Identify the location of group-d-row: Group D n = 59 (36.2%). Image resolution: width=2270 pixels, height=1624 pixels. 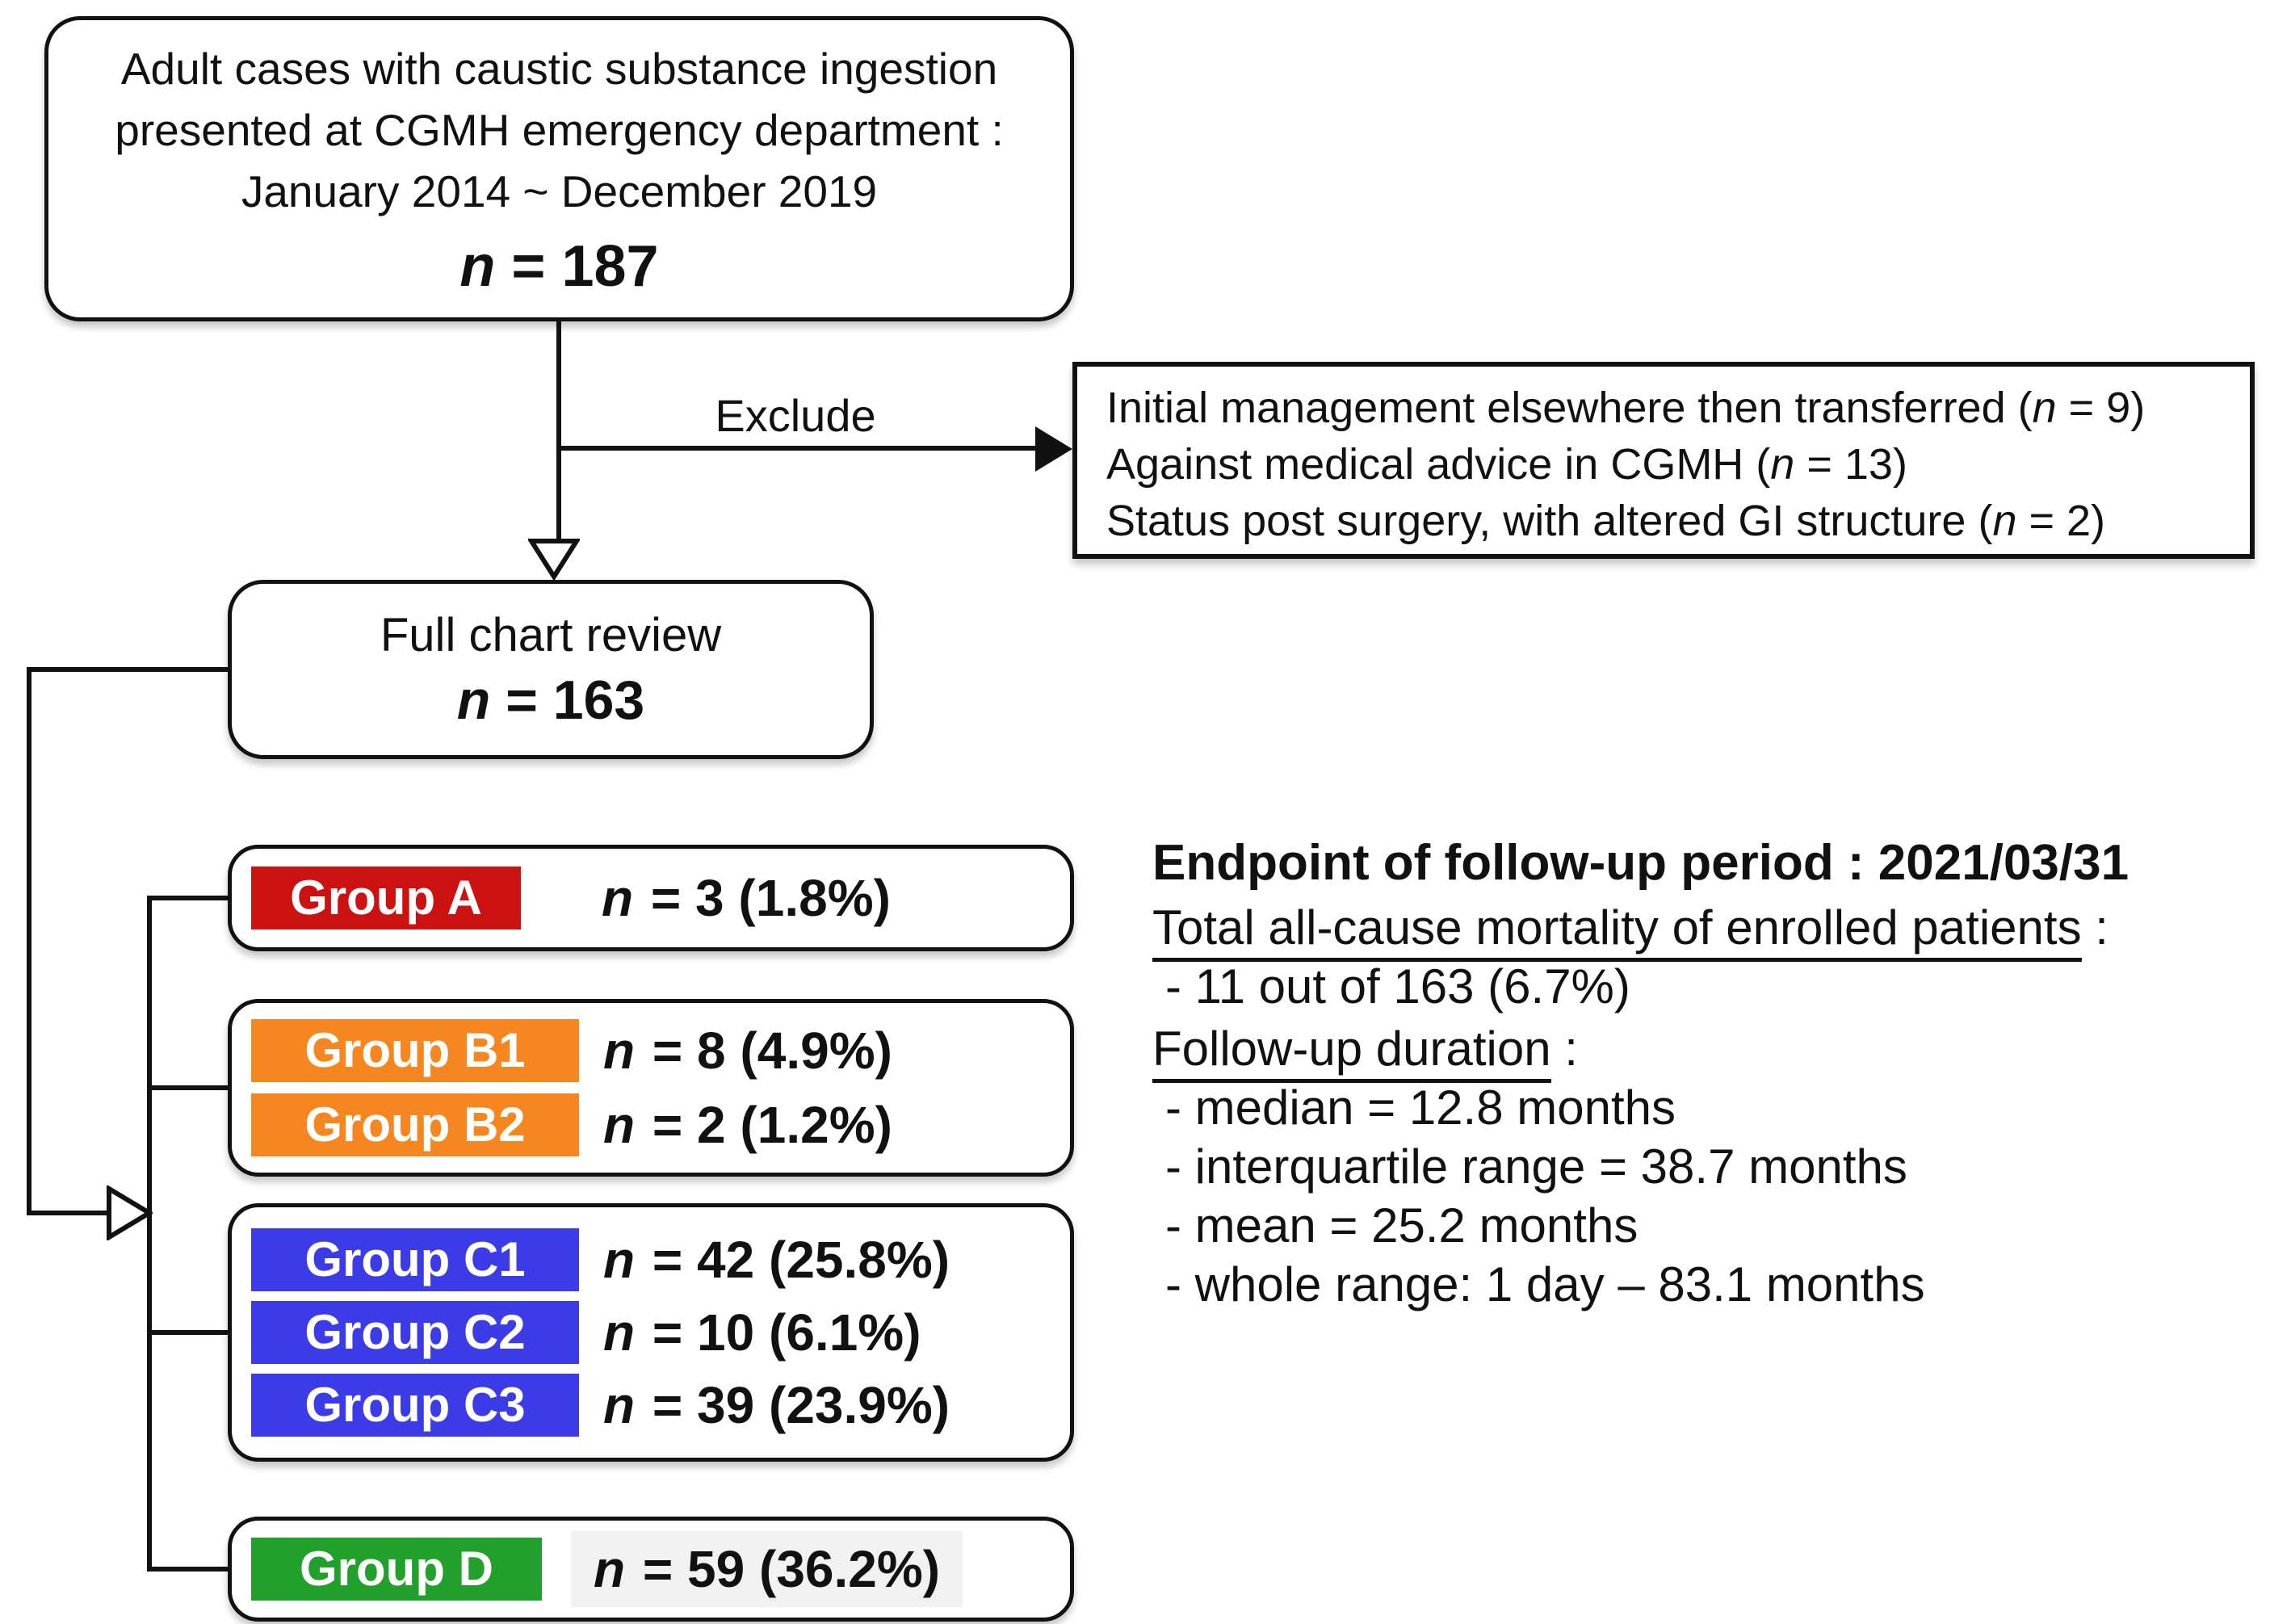
(660, 1569).